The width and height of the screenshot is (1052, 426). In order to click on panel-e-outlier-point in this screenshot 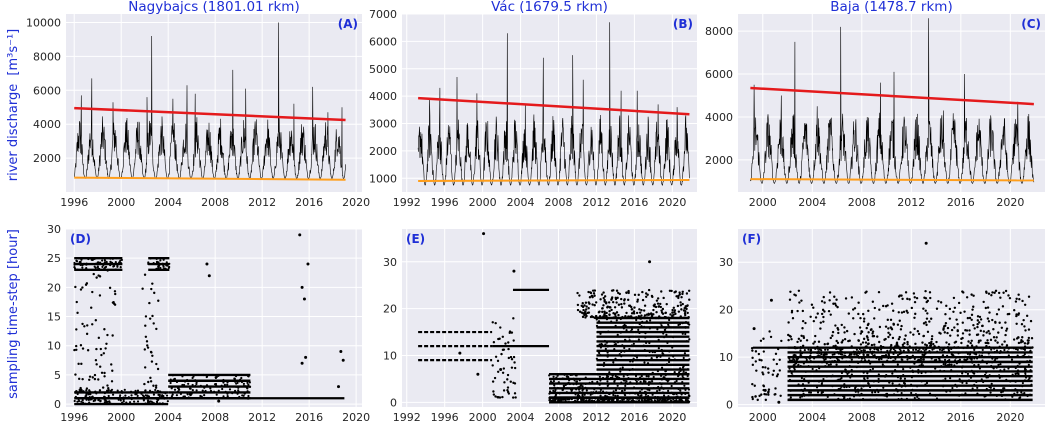, I will do `click(514, 271)`.